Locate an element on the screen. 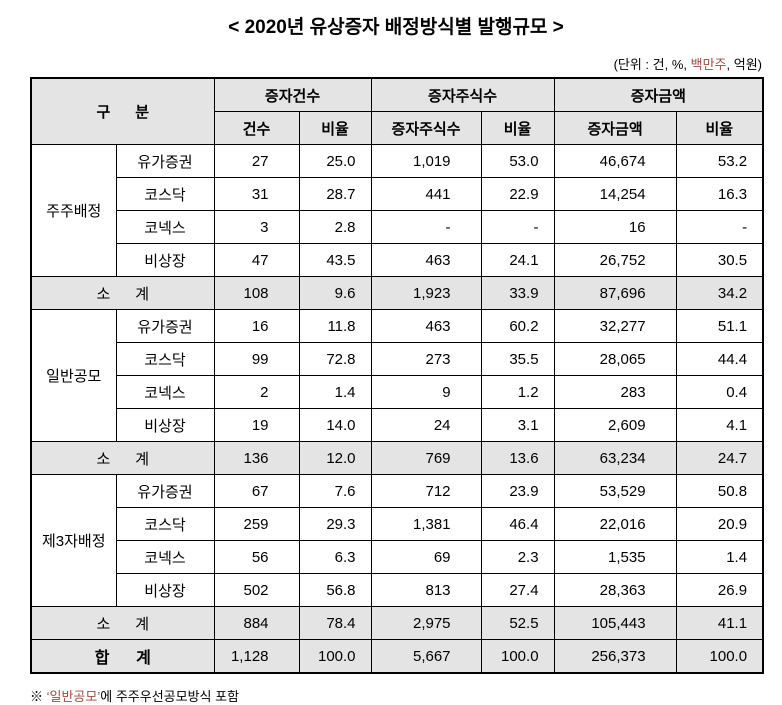 This screenshot has height=705, width=782. value-cell: 72.8 is located at coordinates (335, 359).